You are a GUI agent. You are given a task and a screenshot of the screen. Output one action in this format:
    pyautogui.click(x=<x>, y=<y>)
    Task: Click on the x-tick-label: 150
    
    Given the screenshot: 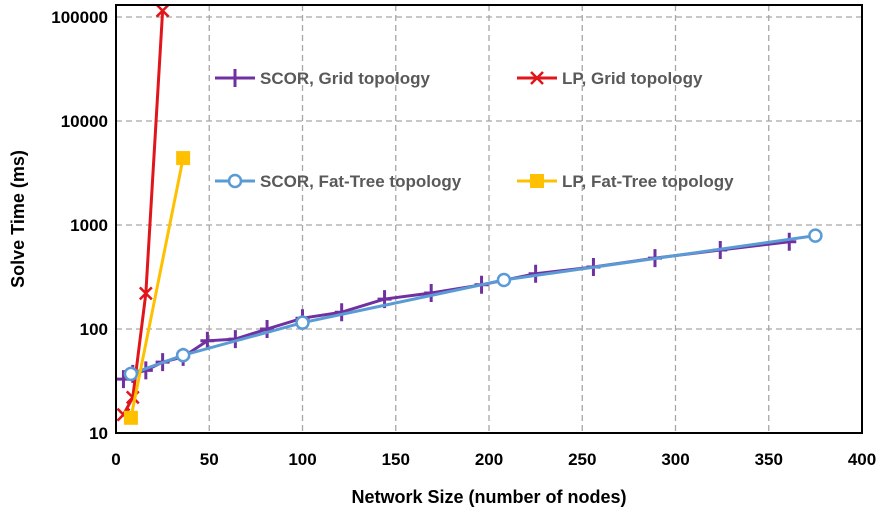 What is the action you would take?
    pyautogui.click(x=396, y=459)
    